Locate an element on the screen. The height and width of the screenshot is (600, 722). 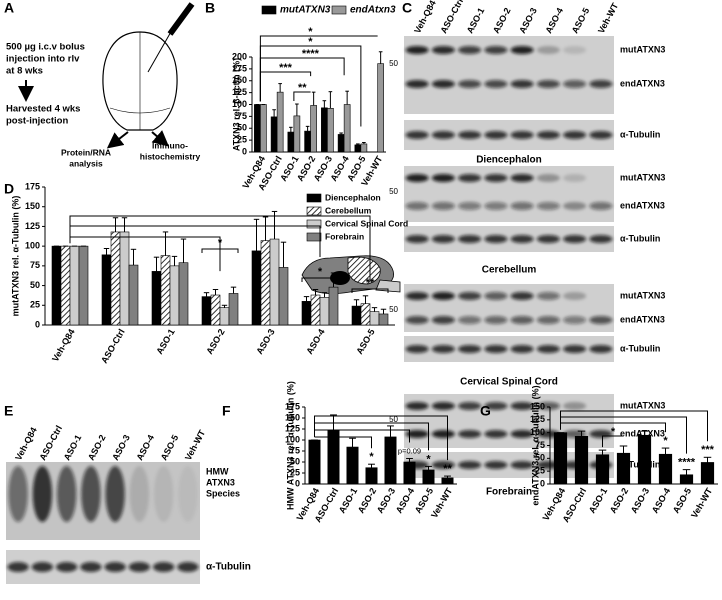
lane-label: ASO-5 is located at coordinates (581, 20).